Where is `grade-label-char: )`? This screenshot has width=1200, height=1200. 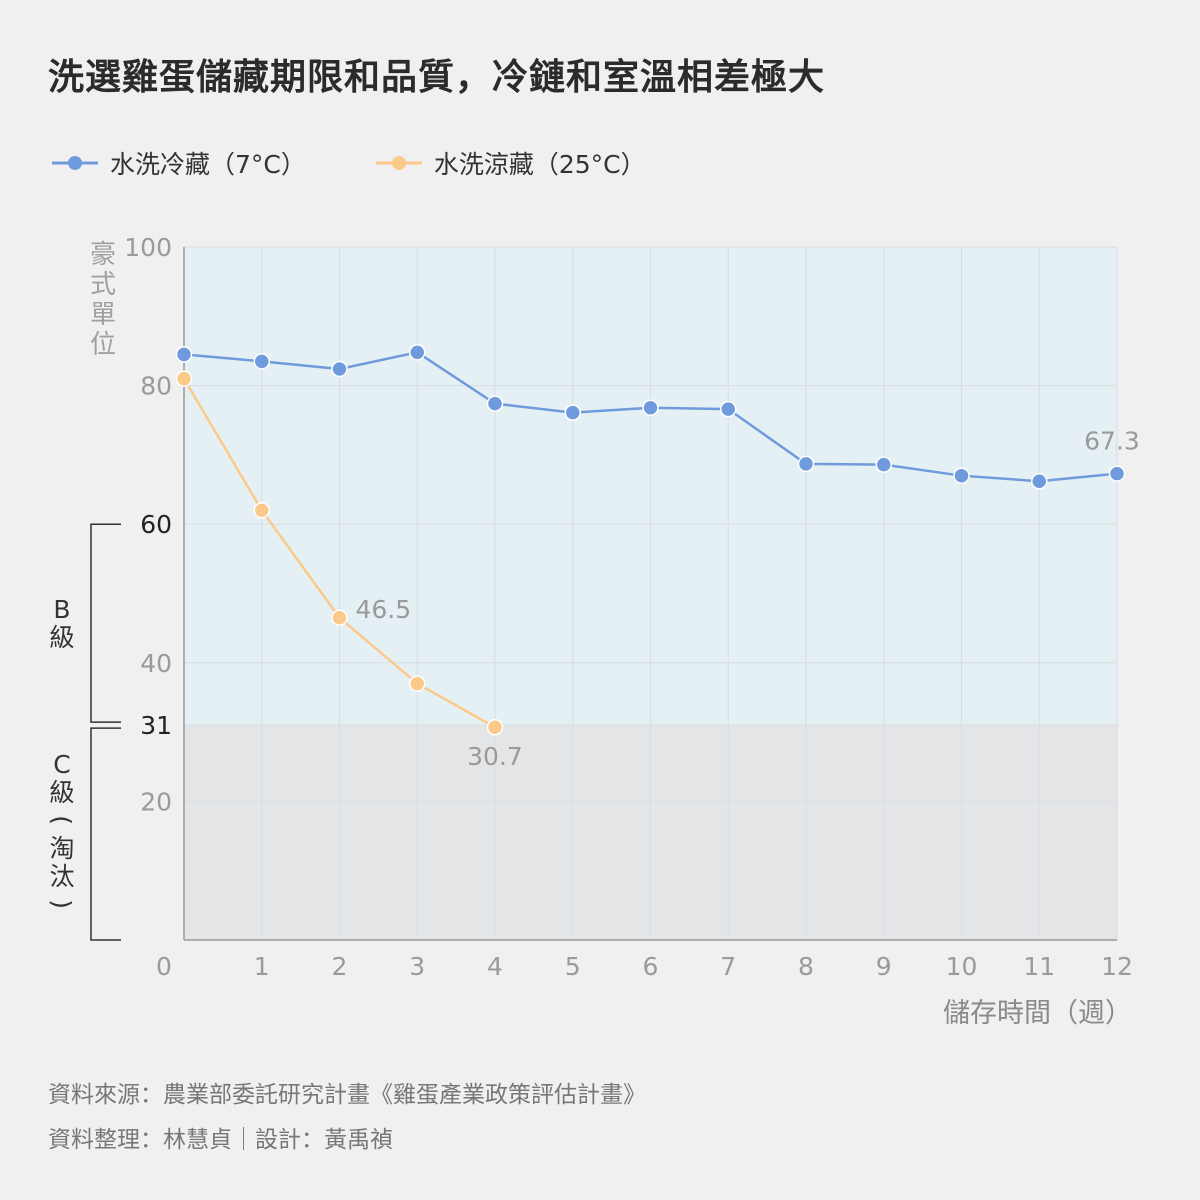 grade-label-char: ) is located at coordinates (61, 904).